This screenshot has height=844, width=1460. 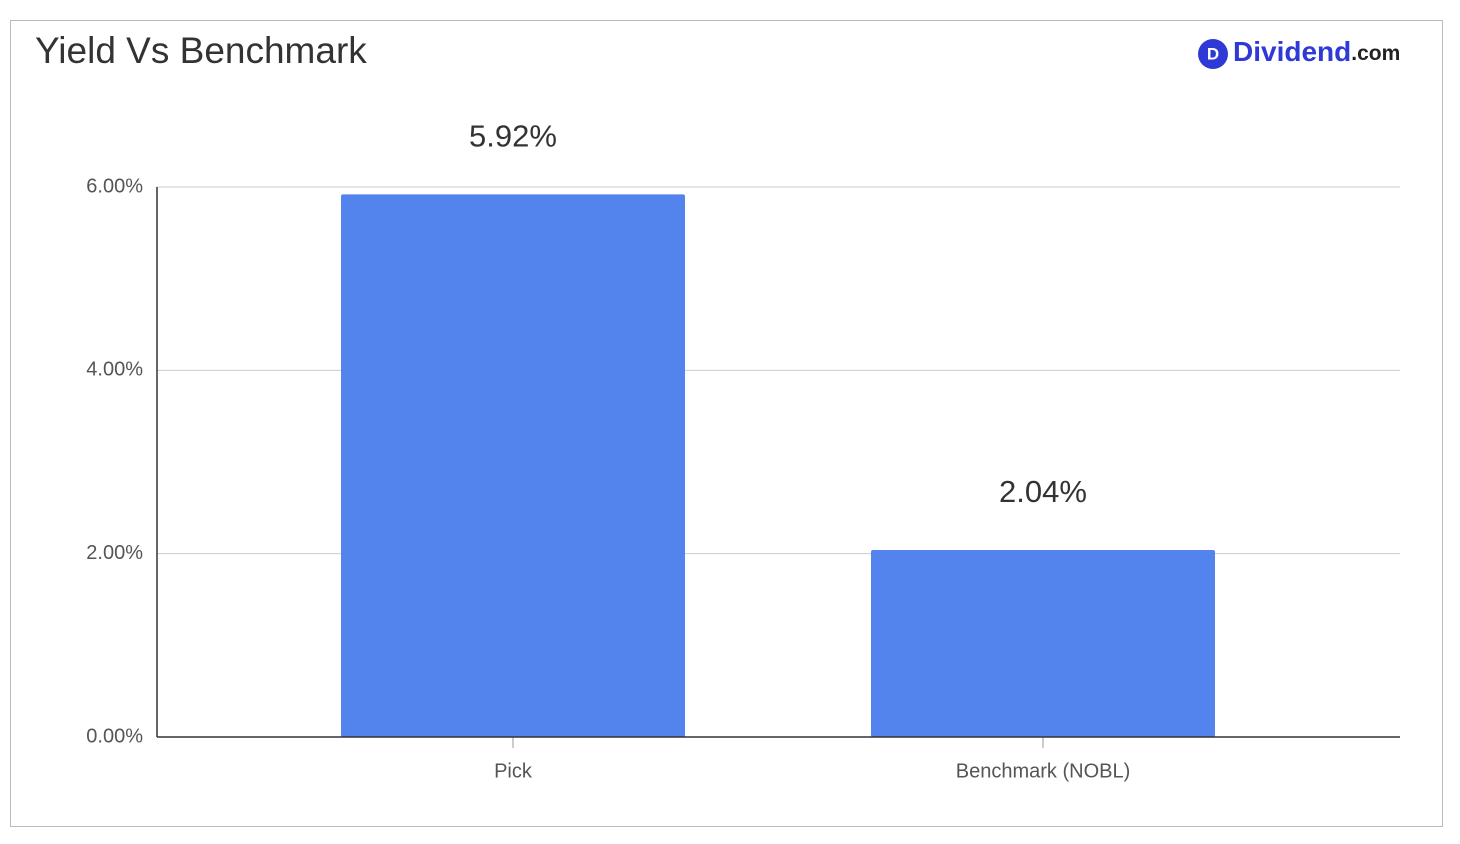 I want to click on brand-suffix: .com, so click(x=1375, y=53).